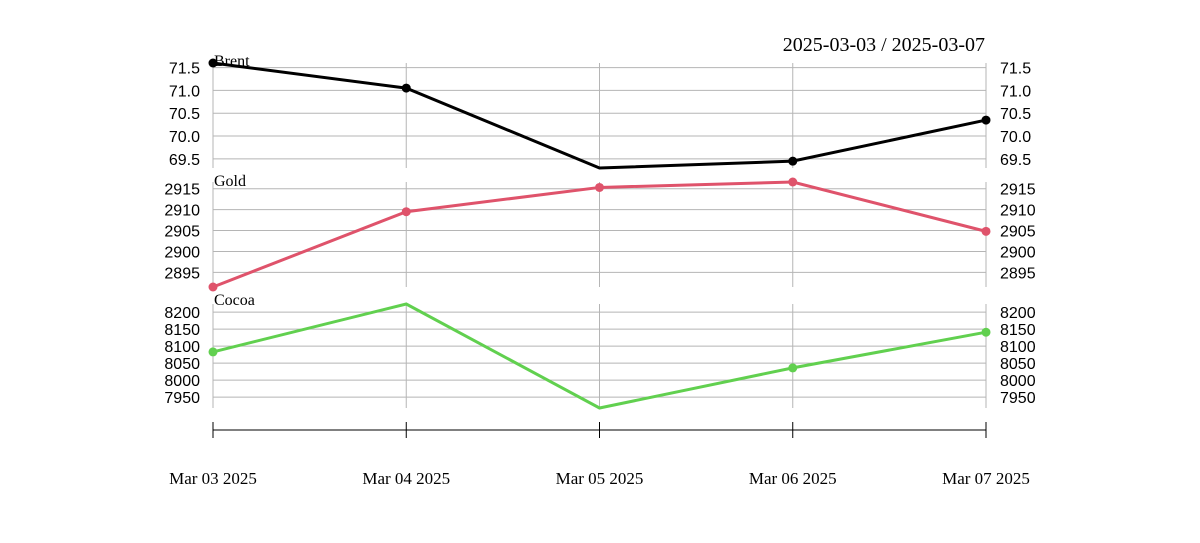  I want to click on y-tick-label-right: 70.5, so click(1015, 114).